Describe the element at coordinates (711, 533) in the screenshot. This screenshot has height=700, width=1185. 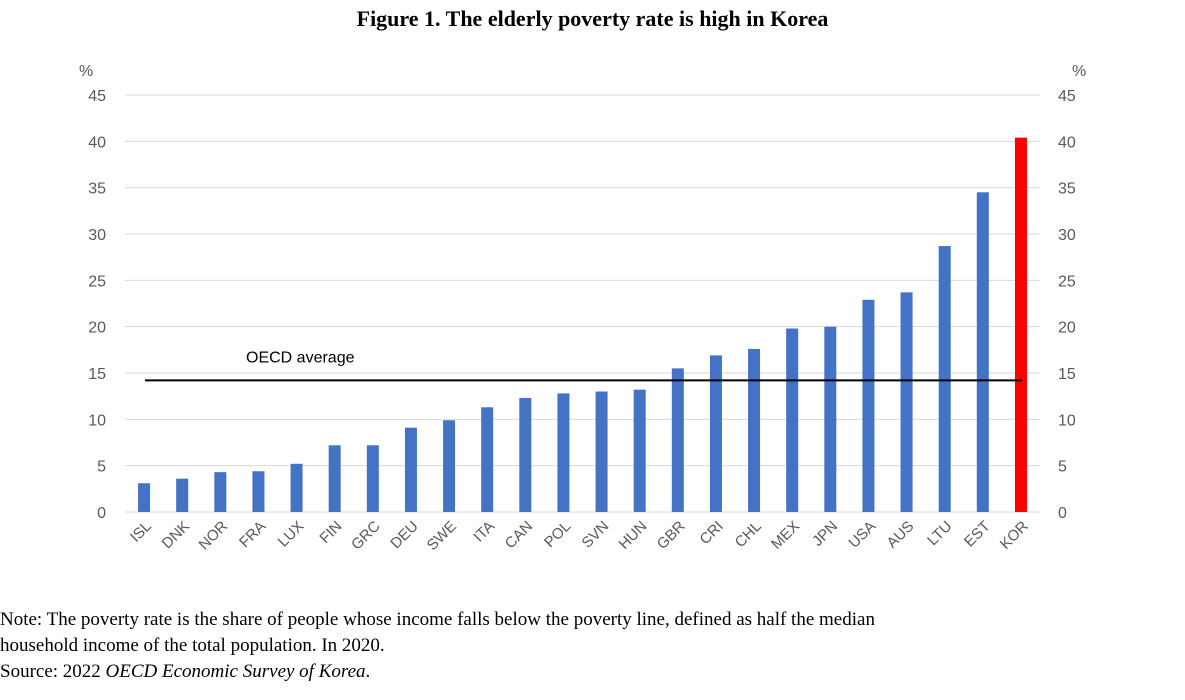
I see `x-tick-cri: CRI` at that location.